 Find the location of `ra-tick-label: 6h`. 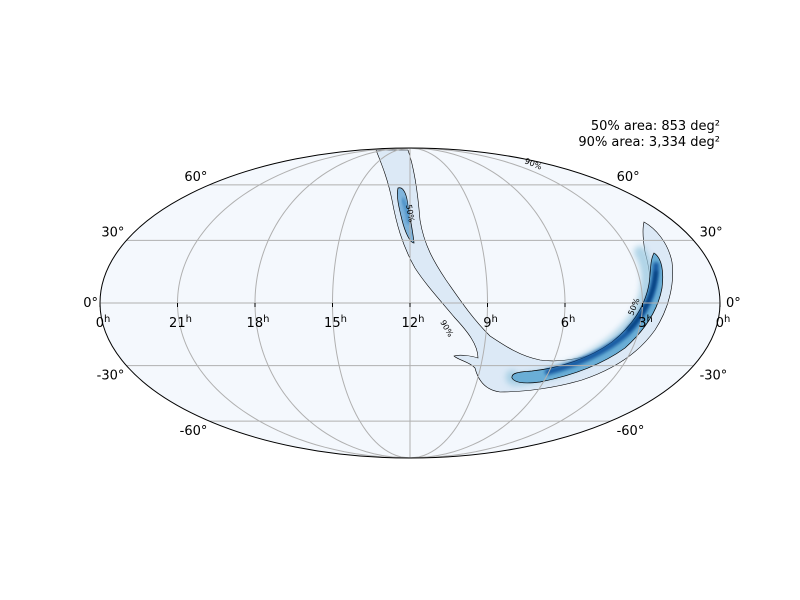

ra-tick-label: 6h is located at coordinates (568, 322).